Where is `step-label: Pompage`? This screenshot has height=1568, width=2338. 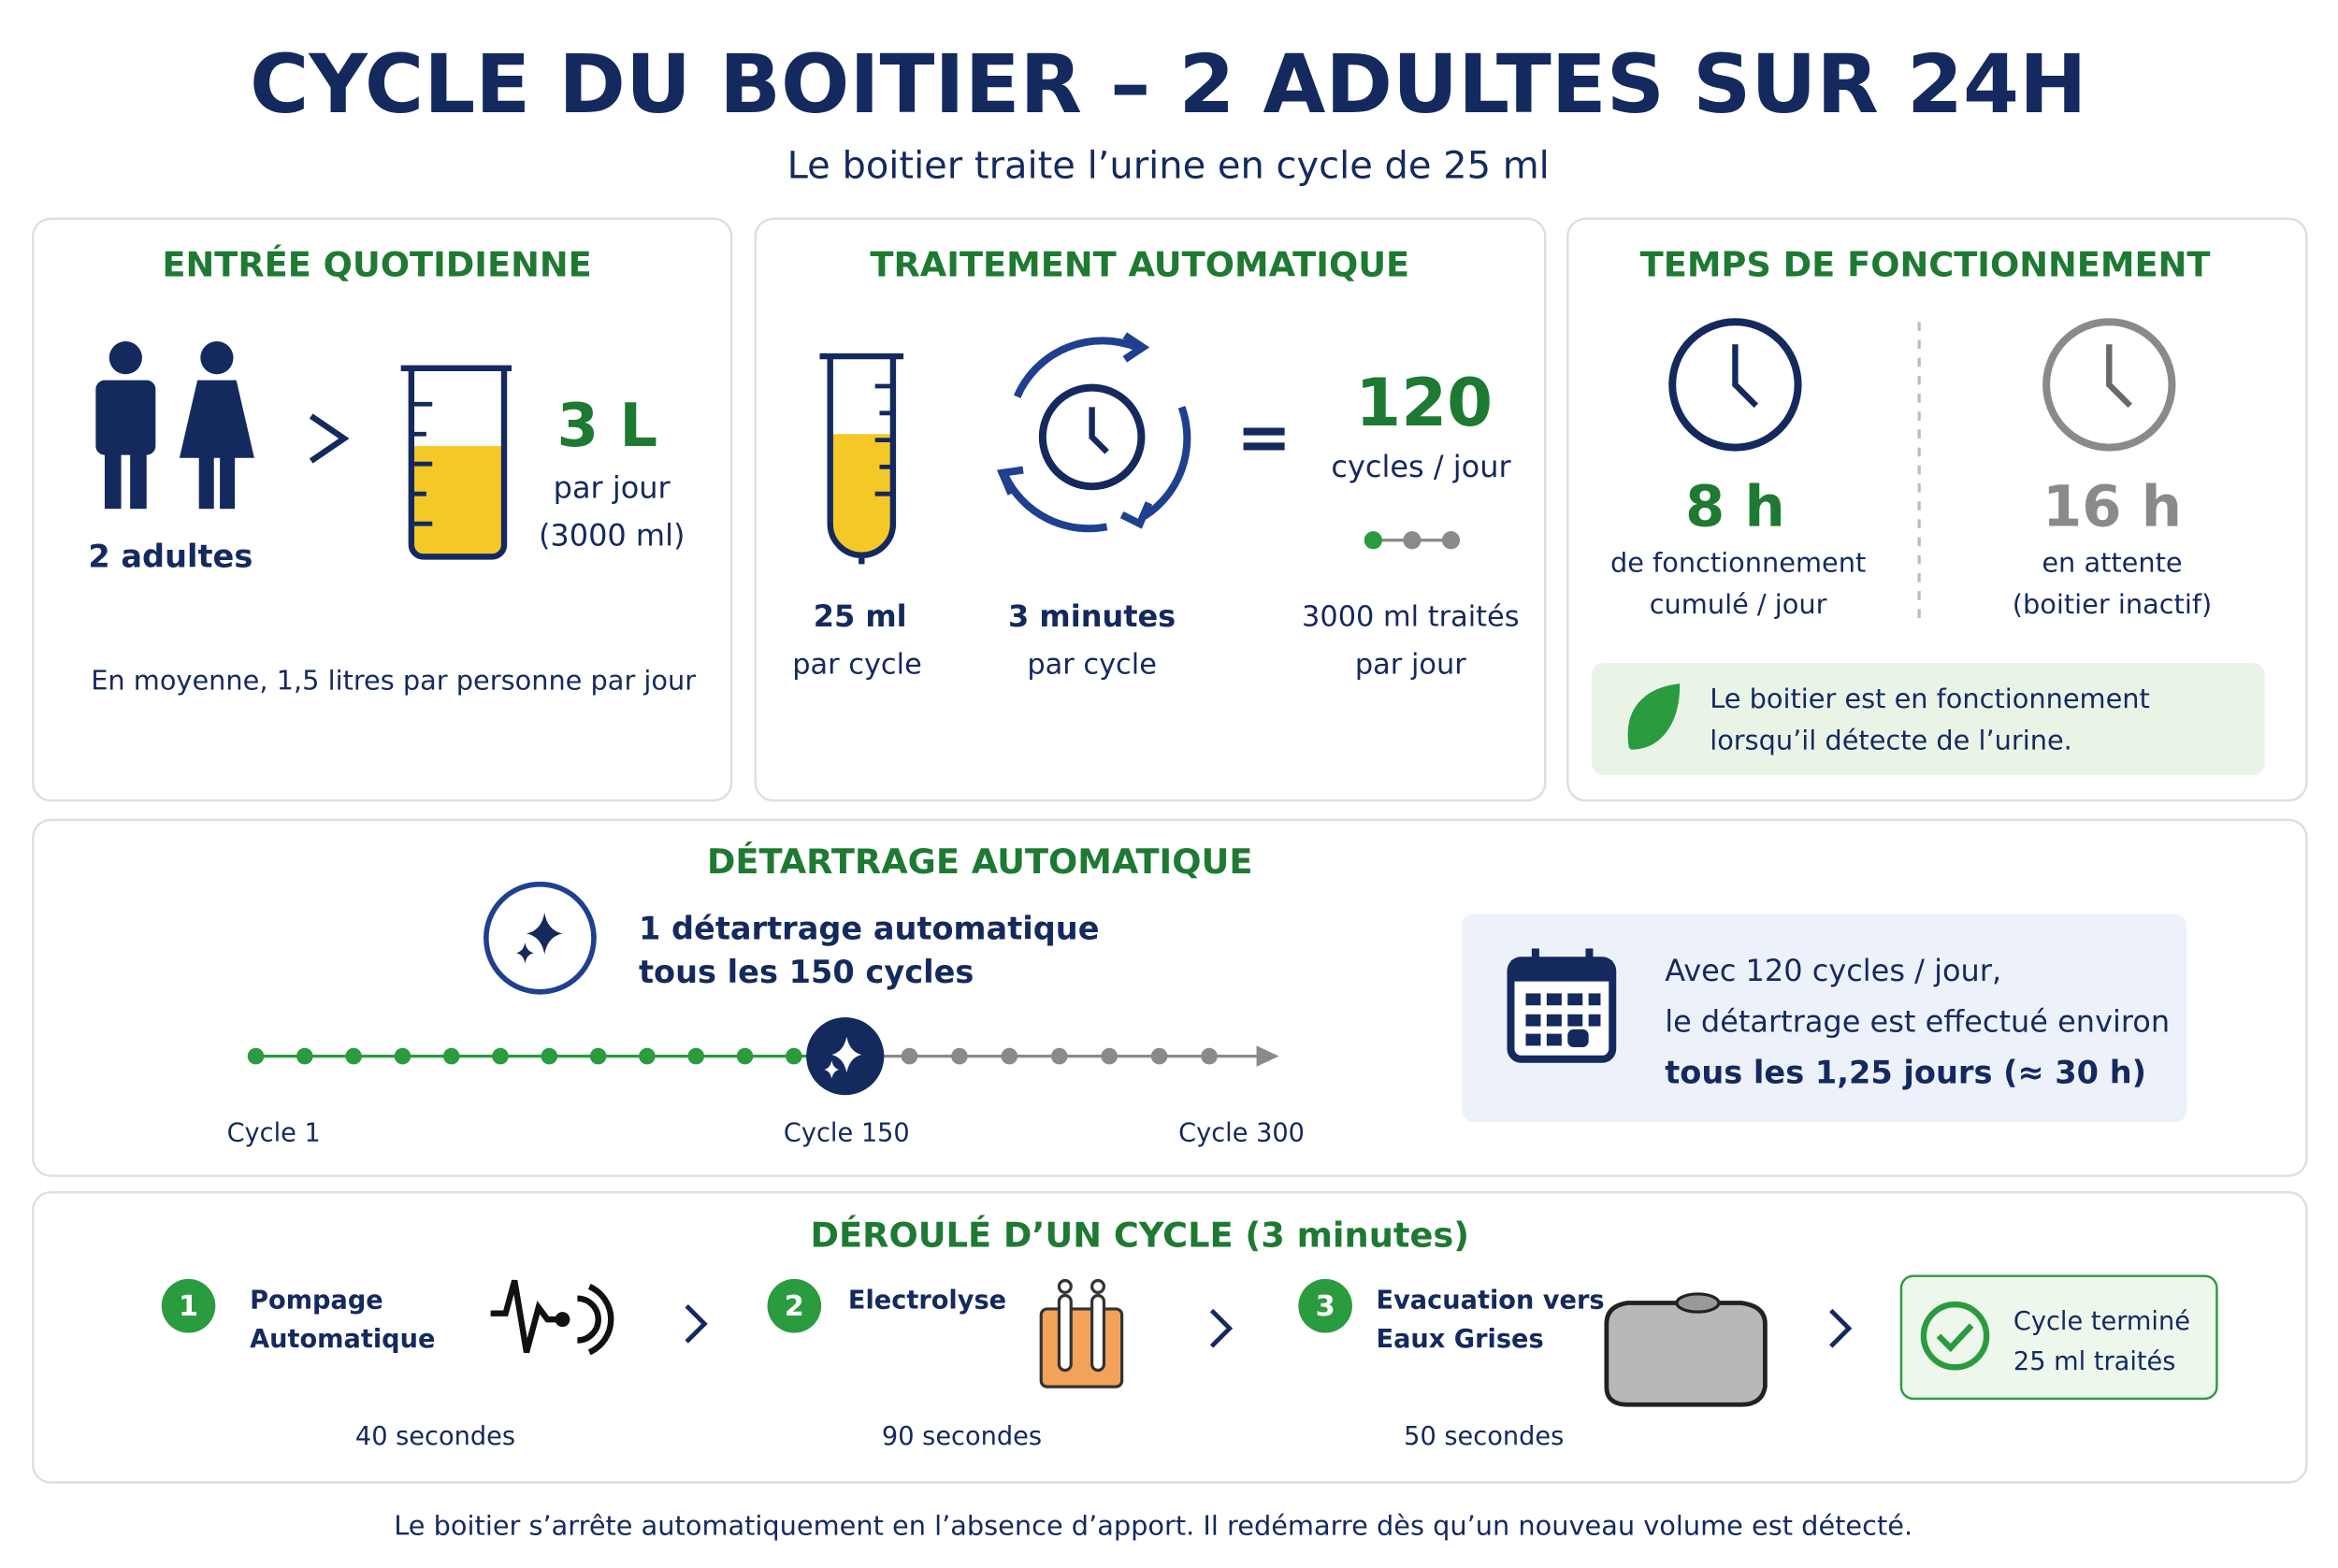
step-label: Pompage is located at coordinates (317, 1300).